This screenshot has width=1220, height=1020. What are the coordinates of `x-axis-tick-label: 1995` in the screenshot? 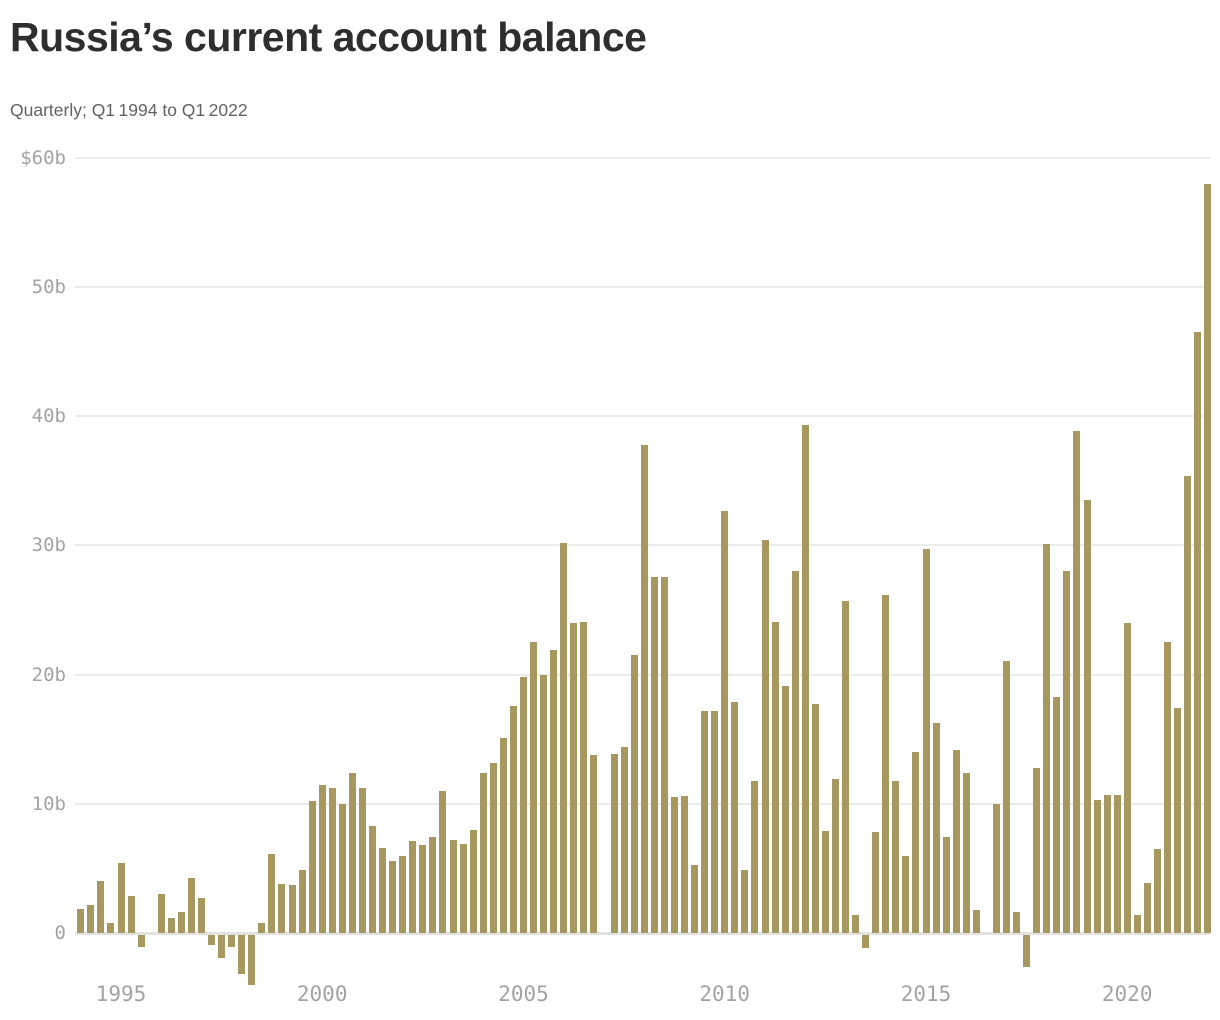 It's located at (121, 994).